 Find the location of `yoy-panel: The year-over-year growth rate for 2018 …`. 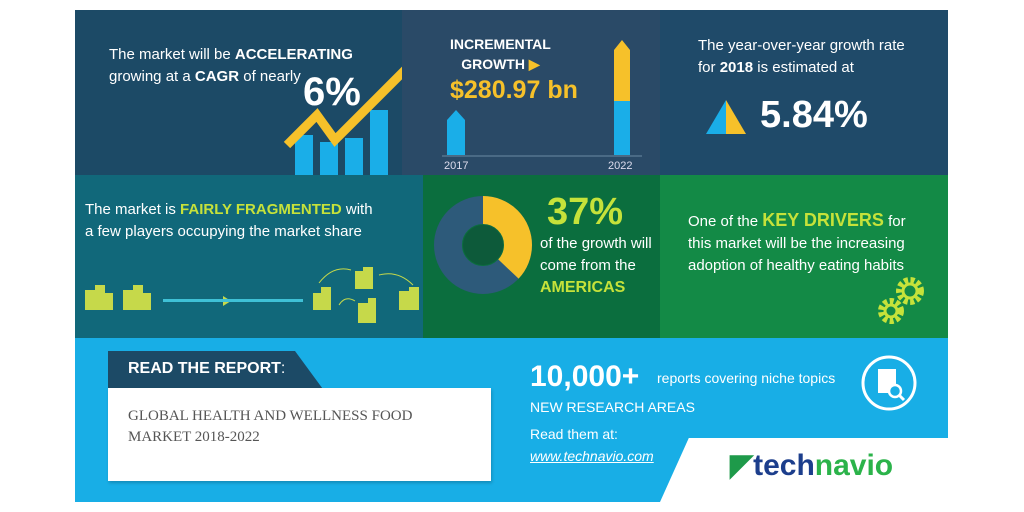

yoy-panel: The year-over-year growth rate for 2018 … is located at coordinates (804, 92).